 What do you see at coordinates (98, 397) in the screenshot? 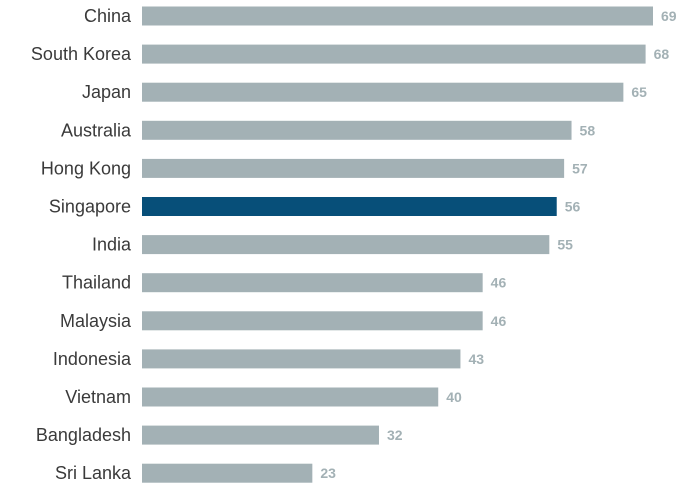
I see `category-label: Vietnam` at bounding box center [98, 397].